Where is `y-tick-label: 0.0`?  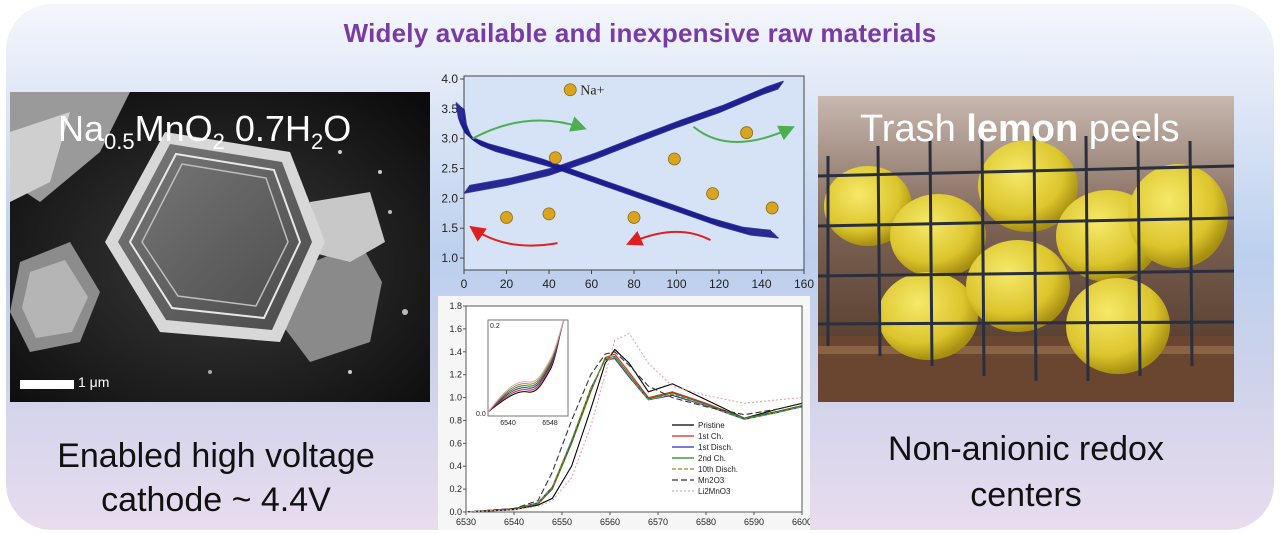
y-tick-label: 0.0 is located at coordinates (455, 512).